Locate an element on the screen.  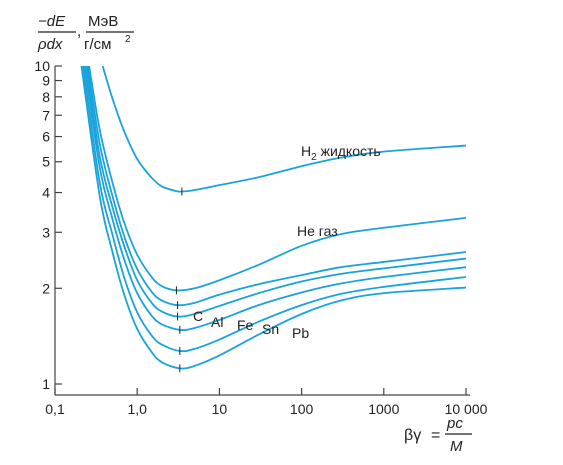
series-label-main: Al is located at coordinates (217, 322).